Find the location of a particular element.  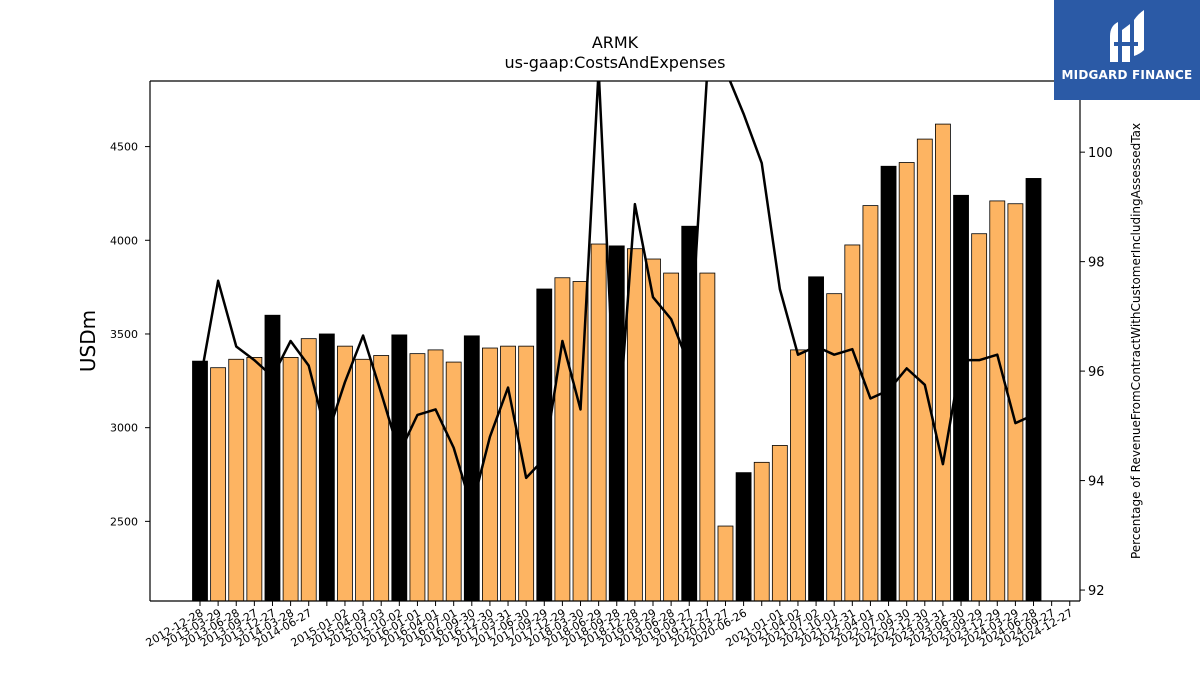

y-tick-label-2500: 2500 is located at coordinates (124, 521).